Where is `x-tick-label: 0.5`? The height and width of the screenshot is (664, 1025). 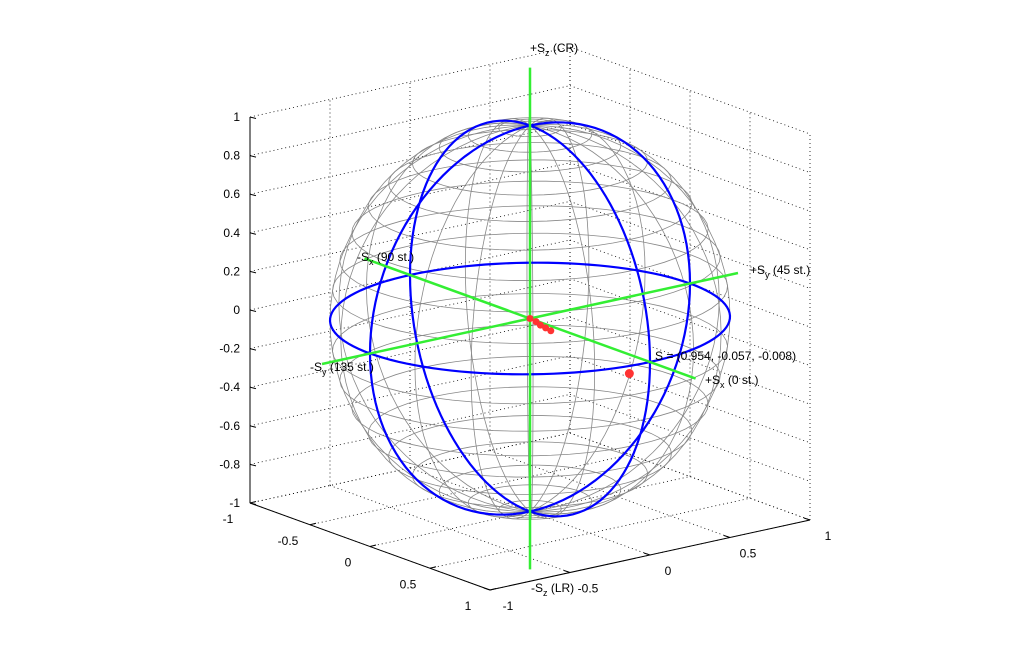 x-tick-label: 0.5 is located at coordinates (408, 584).